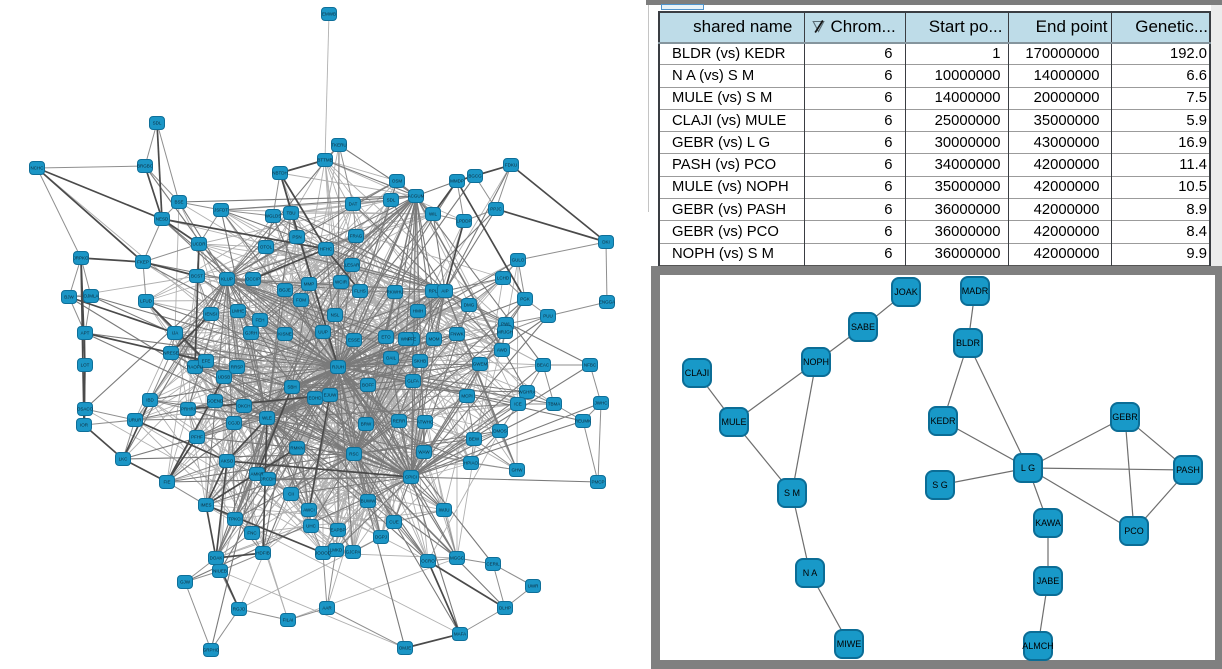  I want to click on svg-text: IMES, so click(205, 505).